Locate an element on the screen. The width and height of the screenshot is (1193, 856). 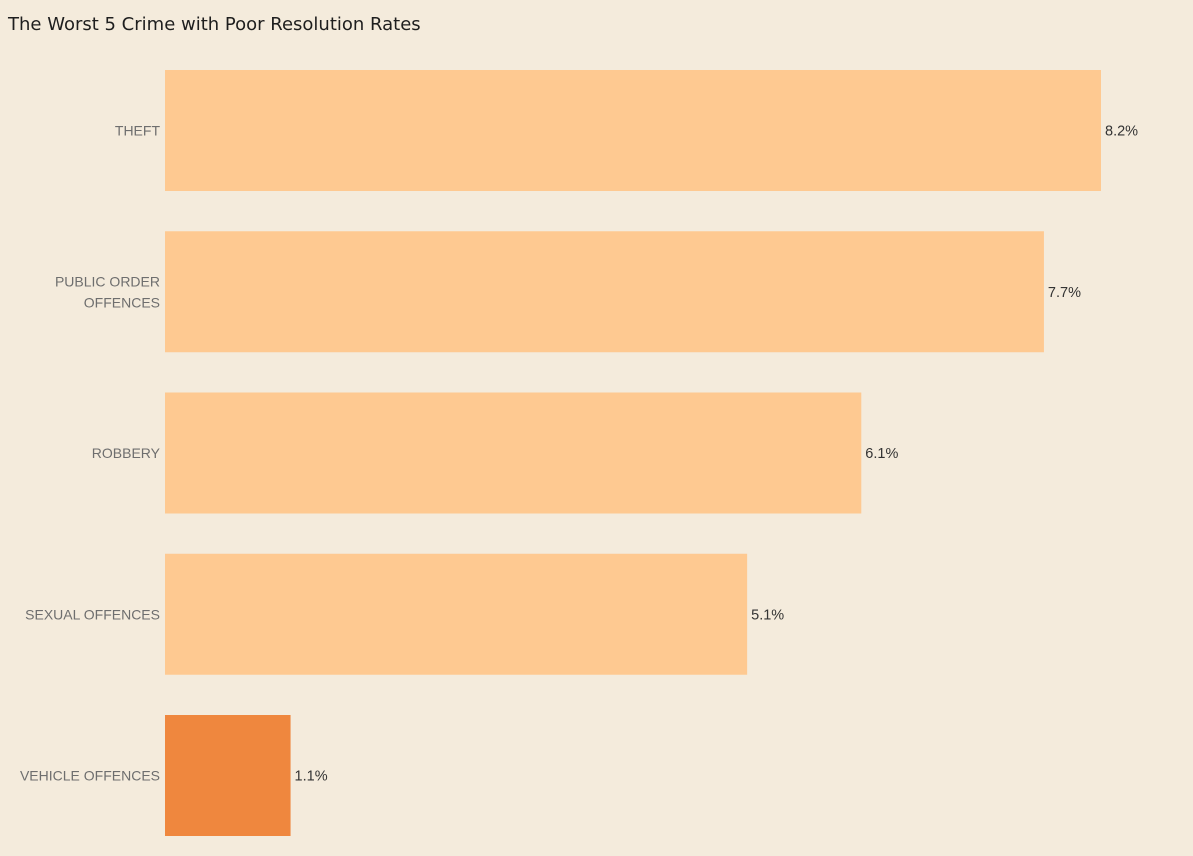
bar-public-order-offences is located at coordinates (604, 292).